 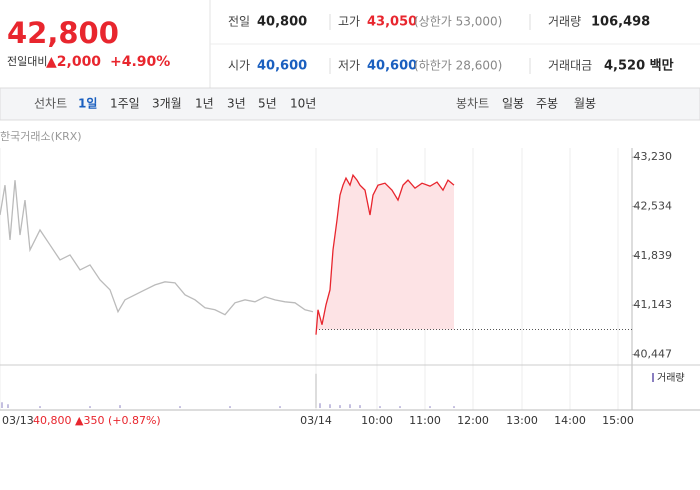 What do you see at coordinates (570, 420) in the screenshot?
I see `x-tick-label: 14:00` at bounding box center [570, 420].